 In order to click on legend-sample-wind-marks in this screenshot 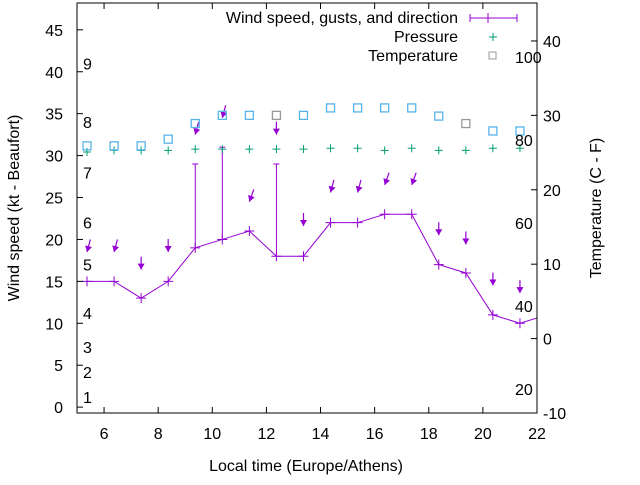, I will do `click(493, 18)`.